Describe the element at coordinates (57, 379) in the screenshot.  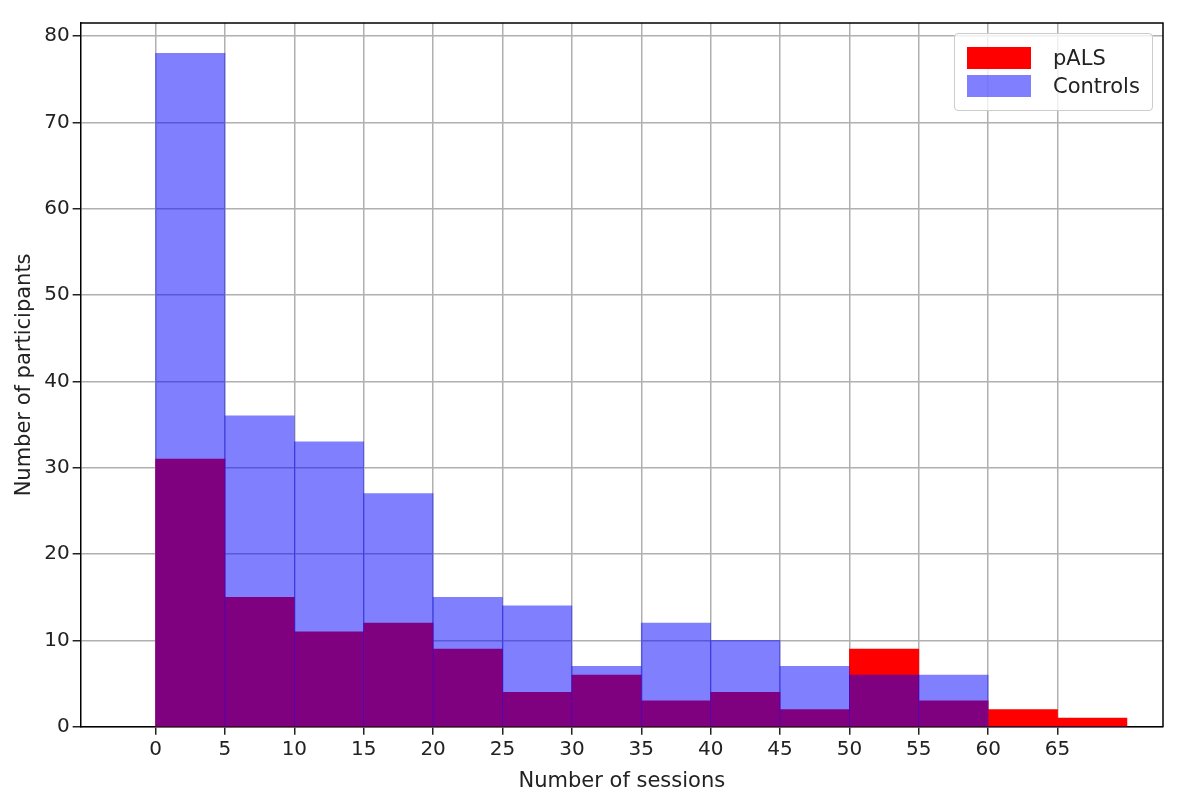
I see `y-tick-label: 40` at that location.